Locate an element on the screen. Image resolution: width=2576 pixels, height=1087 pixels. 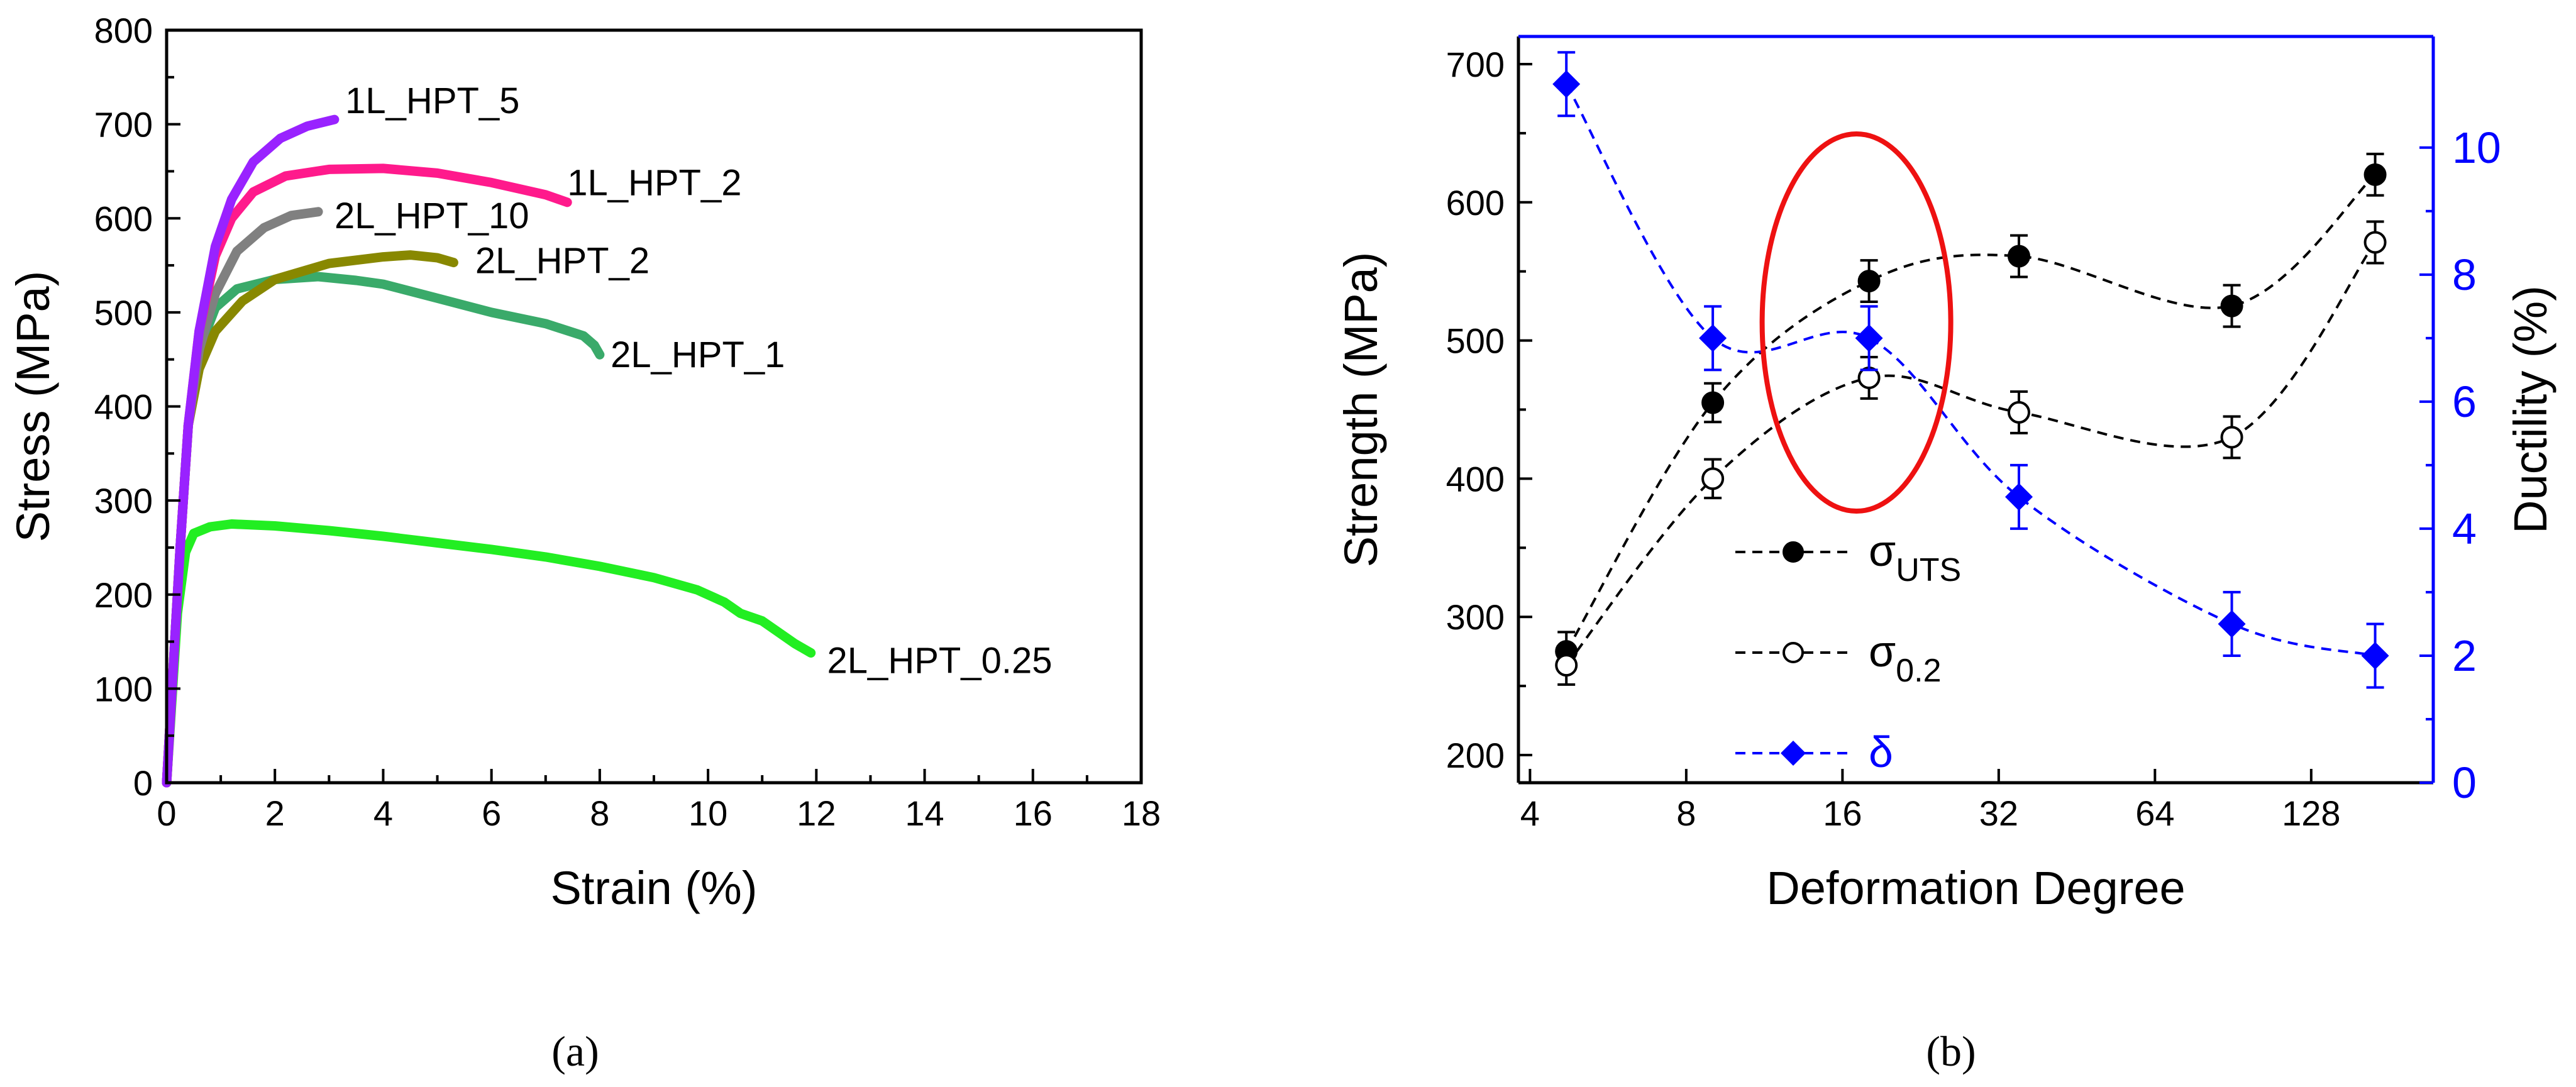
series-label-2L_HPT_2: 2L_HPT_2 is located at coordinates (562, 261).